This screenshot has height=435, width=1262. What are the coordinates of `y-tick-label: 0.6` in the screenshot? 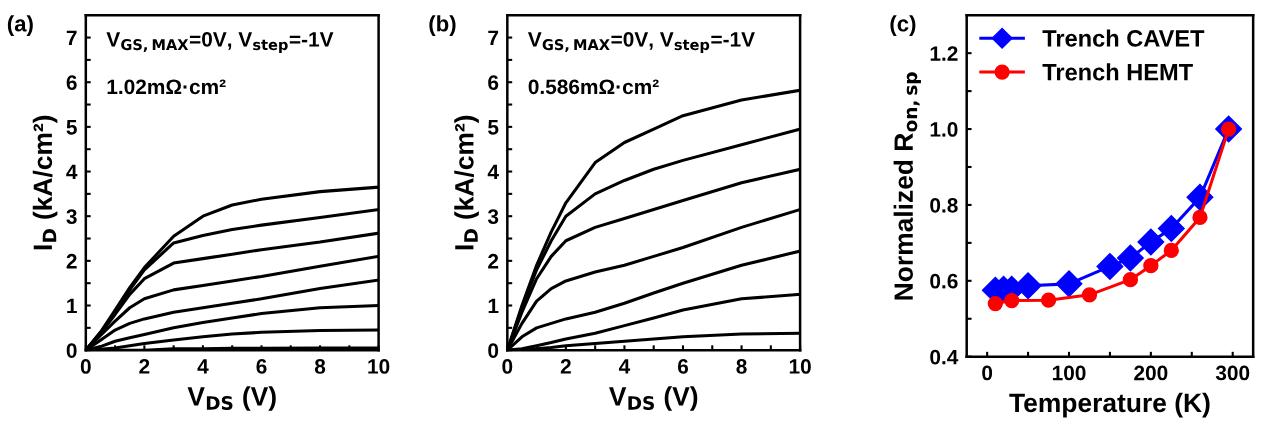 It's located at (944, 281).